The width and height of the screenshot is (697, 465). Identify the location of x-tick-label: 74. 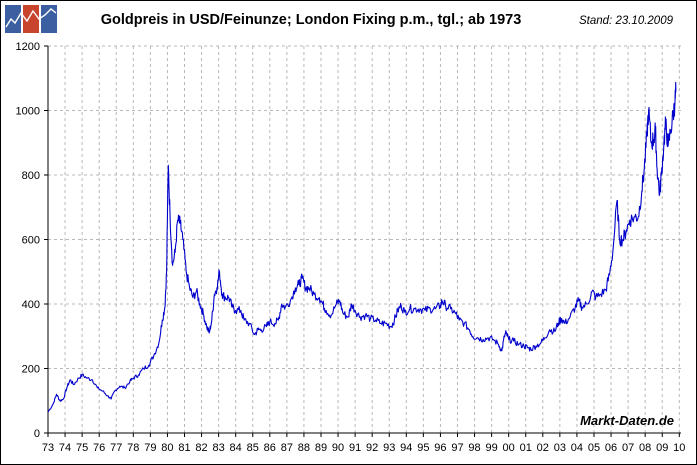
(65, 448).